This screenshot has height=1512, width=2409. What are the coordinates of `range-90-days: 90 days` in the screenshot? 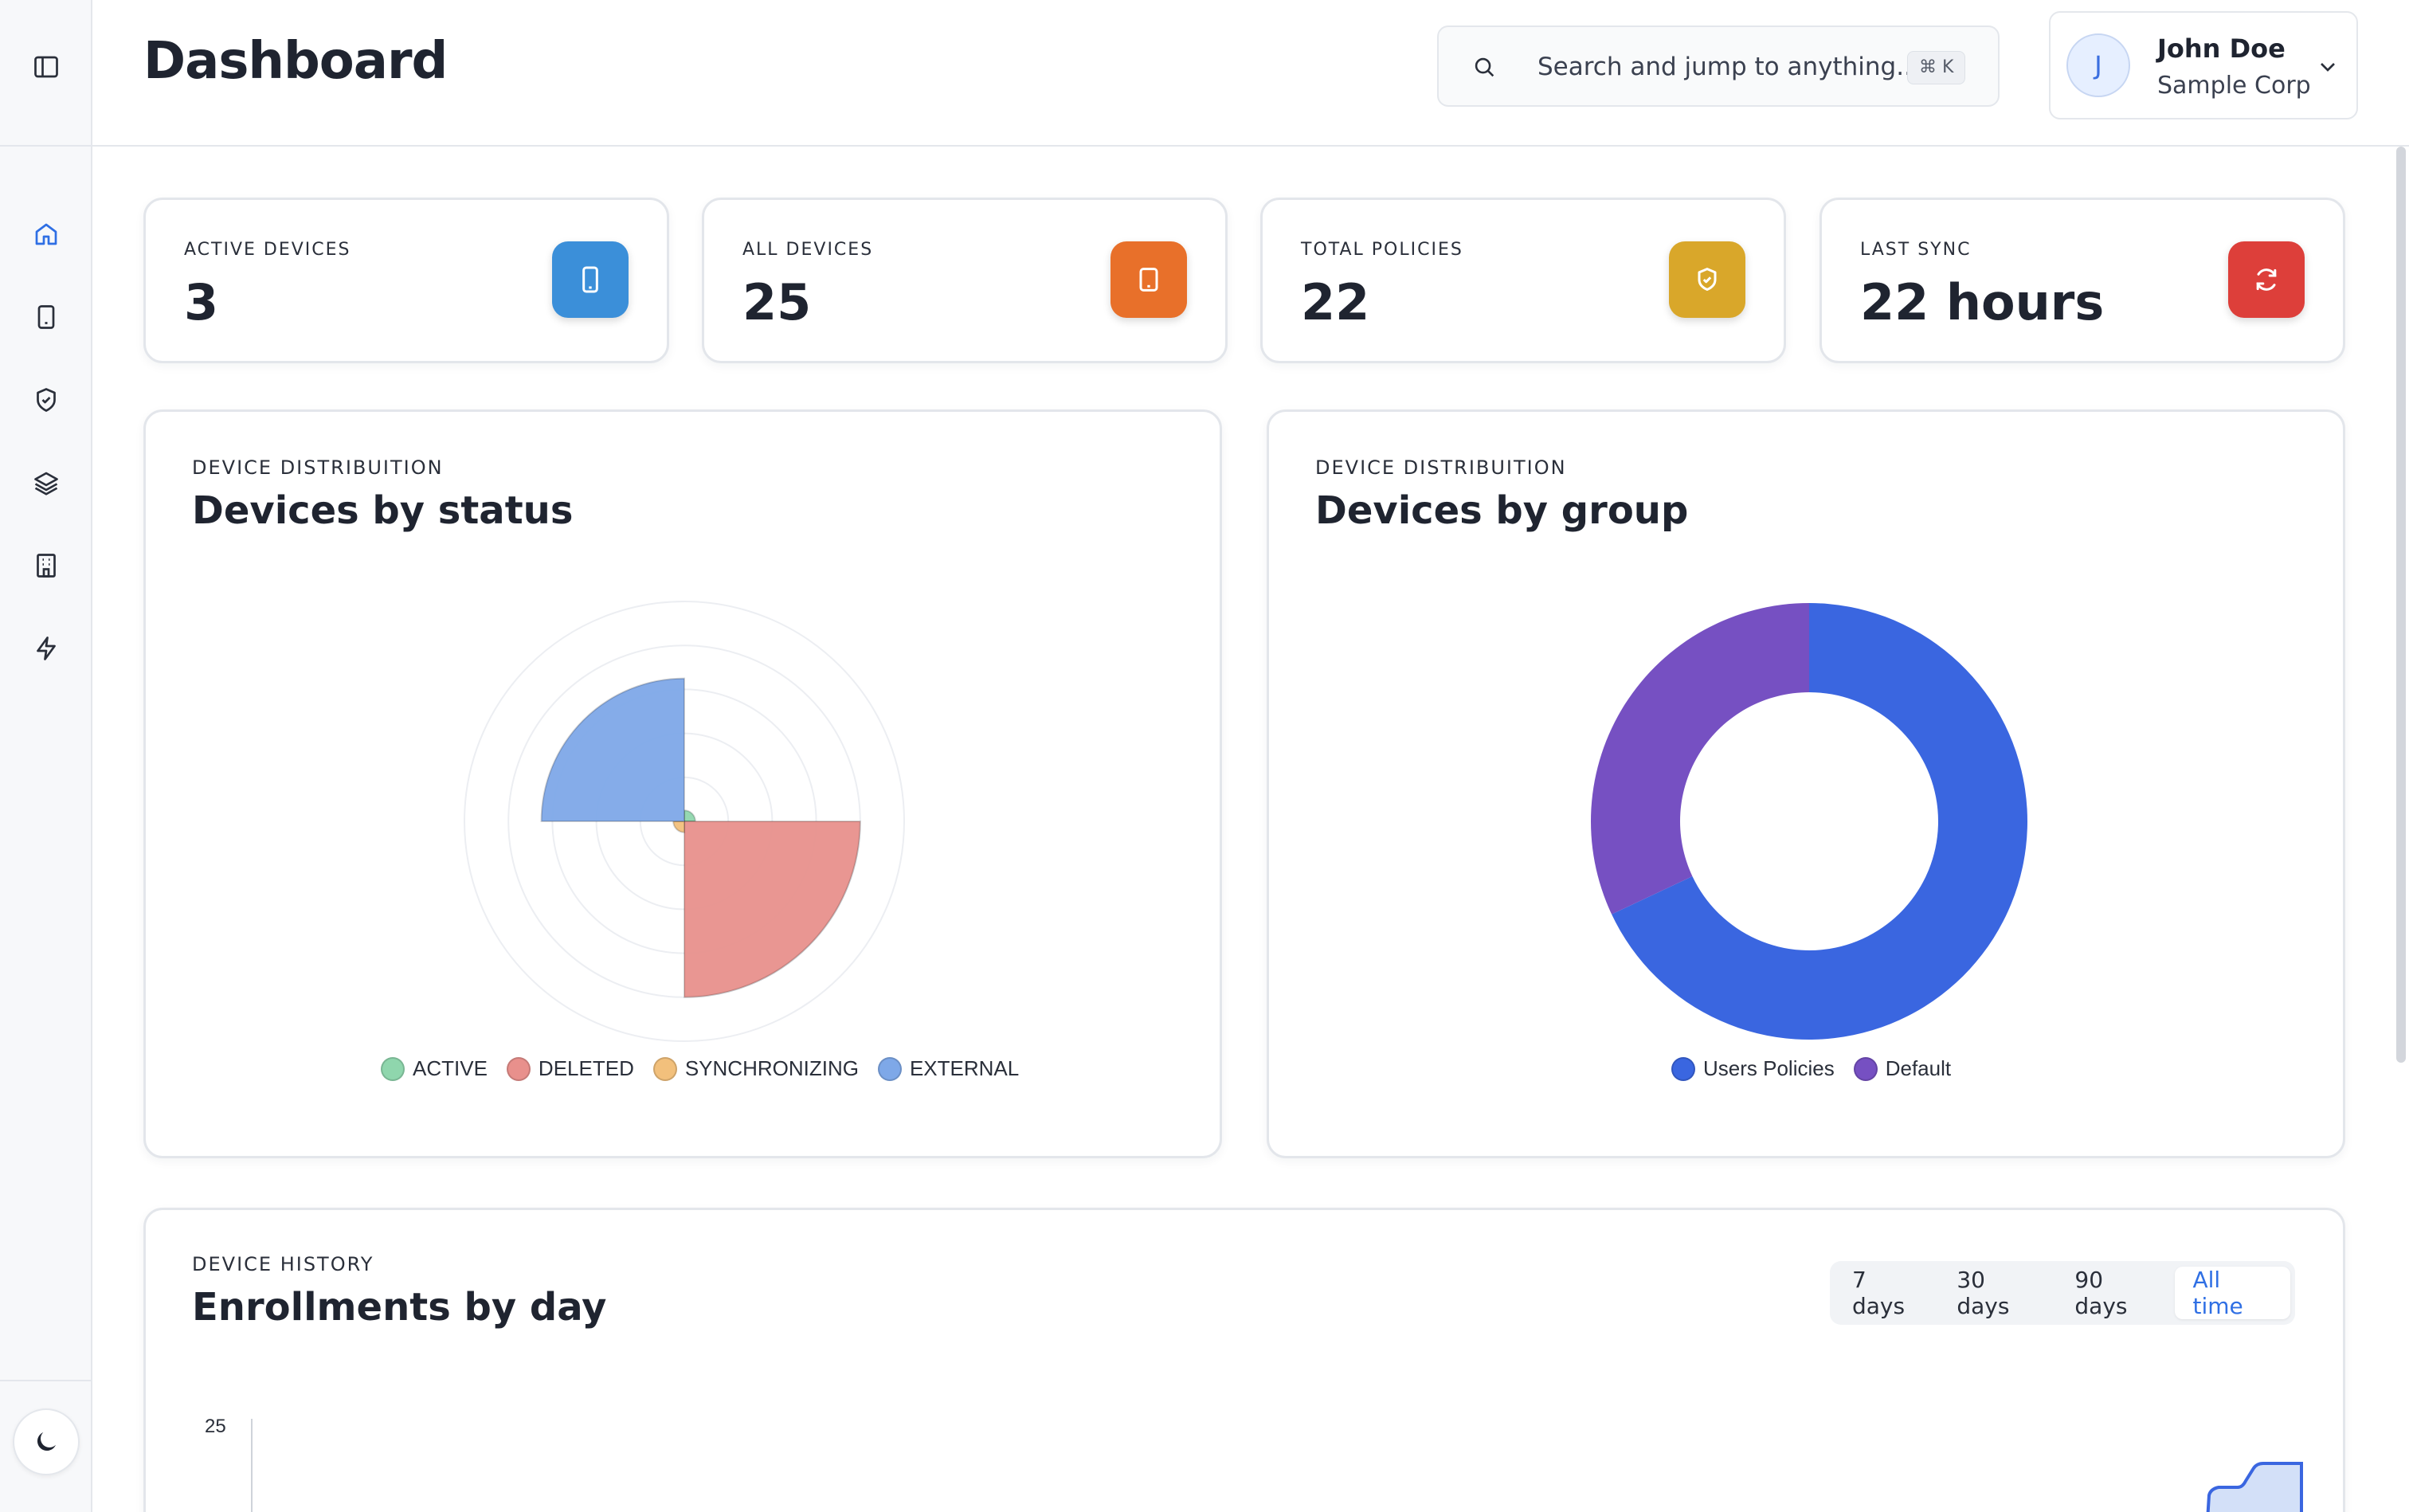 It's located at (2101, 1293).